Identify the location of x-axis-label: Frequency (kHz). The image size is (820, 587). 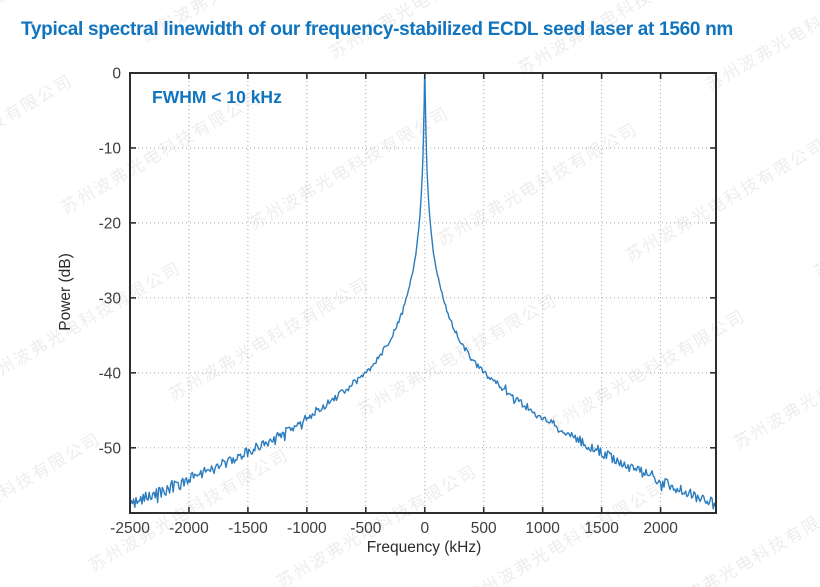
(424, 547).